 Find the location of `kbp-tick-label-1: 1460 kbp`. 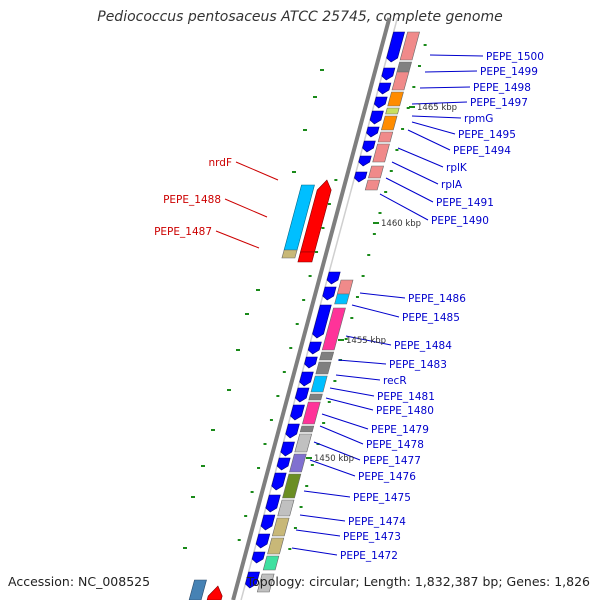

kbp-tick-label-1: 1460 kbp is located at coordinates (401, 224).